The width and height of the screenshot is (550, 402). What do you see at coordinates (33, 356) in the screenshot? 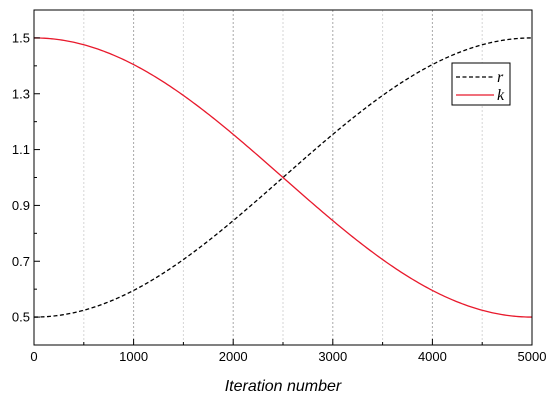
I see `x-tick-label: 0` at bounding box center [33, 356].